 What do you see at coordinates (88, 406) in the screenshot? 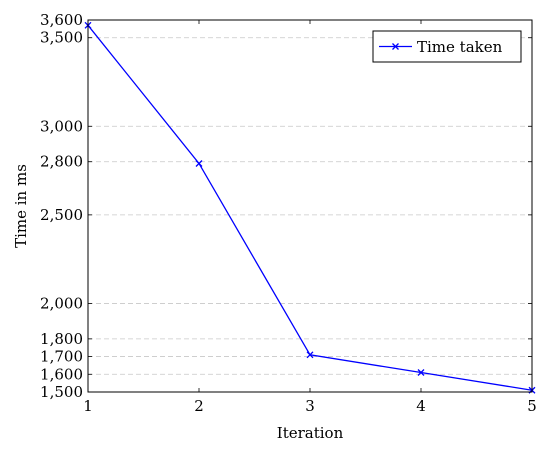
I see `x-tick-label: 1` at bounding box center [88, 406].